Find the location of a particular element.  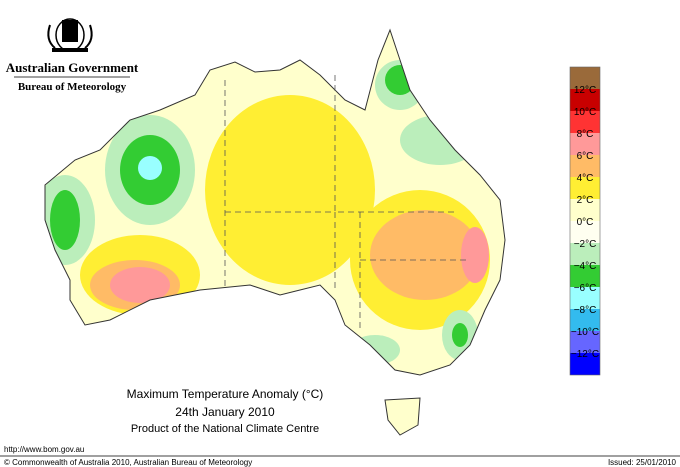

map-credit: Product of the National Climate Centre is located at coordinates (225, 429).